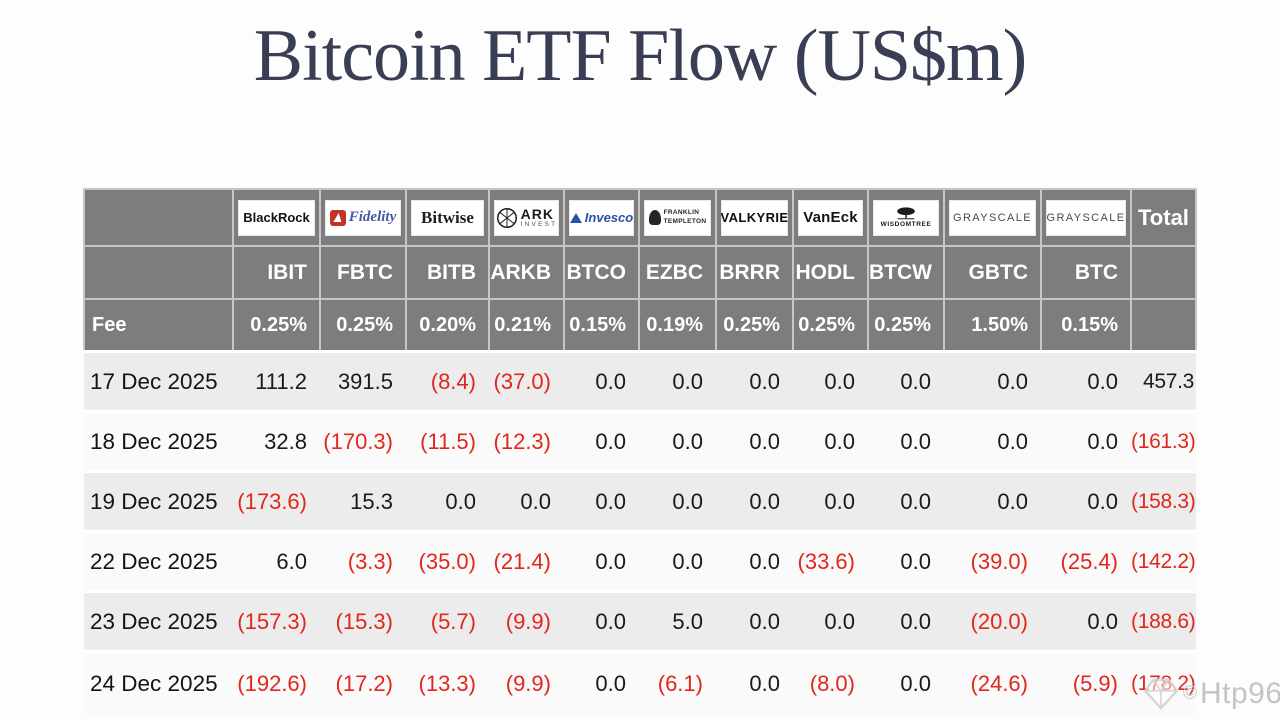 Image resolution: width=1280 pixels, height=720 pixels. Describe the element at coordinates (830, 682) in the screenshot. I see `flow-value-cell: (8.0)` at that location.